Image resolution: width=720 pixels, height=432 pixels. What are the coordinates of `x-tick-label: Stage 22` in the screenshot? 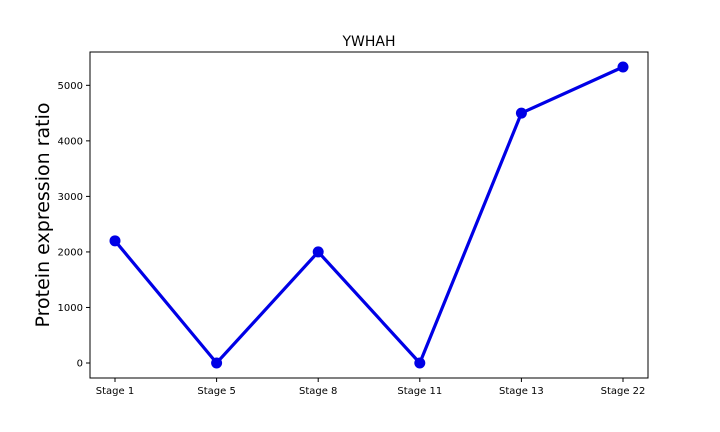 It's located at (623, 391).